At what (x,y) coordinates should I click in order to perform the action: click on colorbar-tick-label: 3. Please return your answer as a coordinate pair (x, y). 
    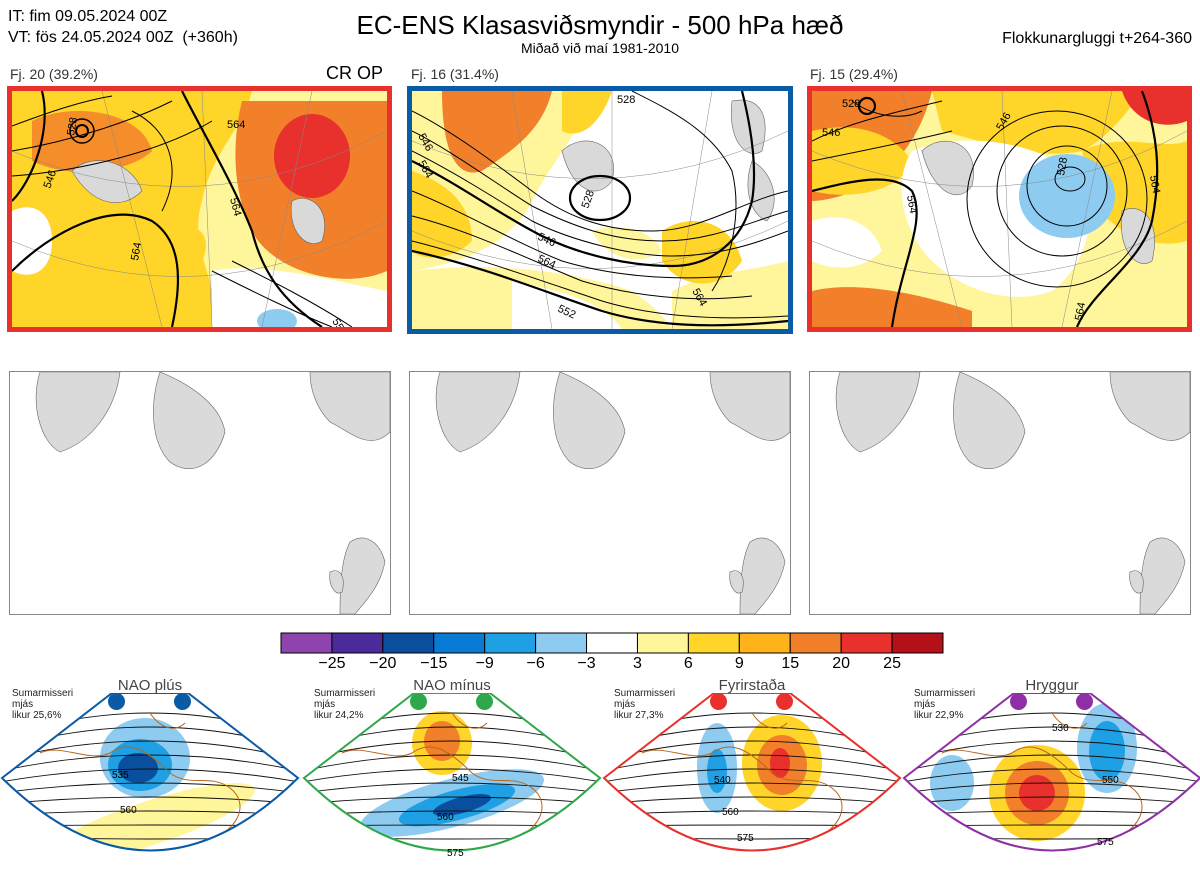
    Looking at the image, I should click on (637, 663).